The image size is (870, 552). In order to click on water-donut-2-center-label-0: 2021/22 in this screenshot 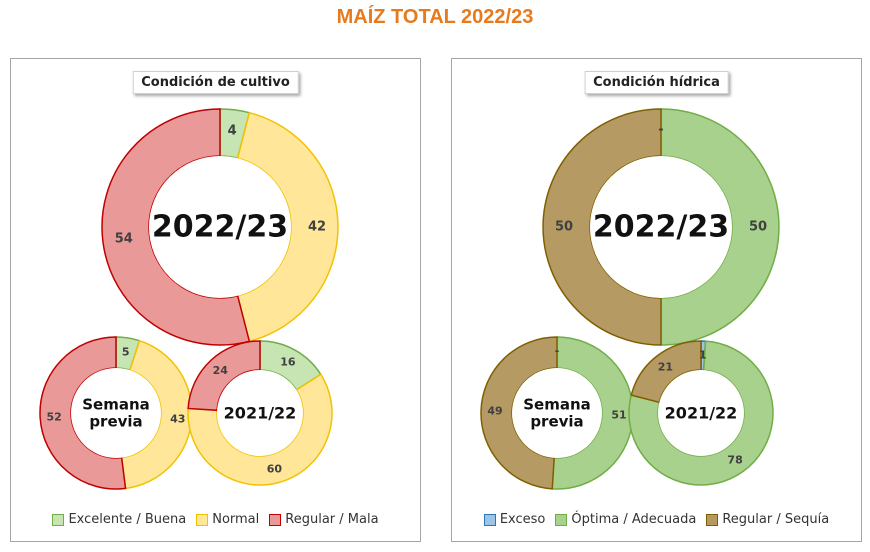, I will do `click(701, 413)`.